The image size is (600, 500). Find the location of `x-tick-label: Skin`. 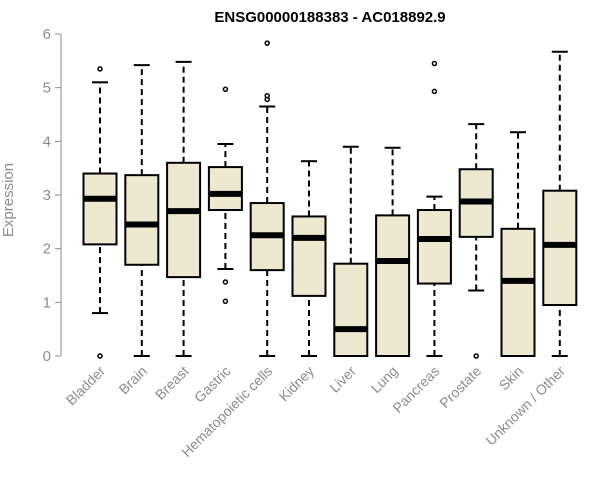

x-tick-label: Skin is located at coordinates (511, 378).